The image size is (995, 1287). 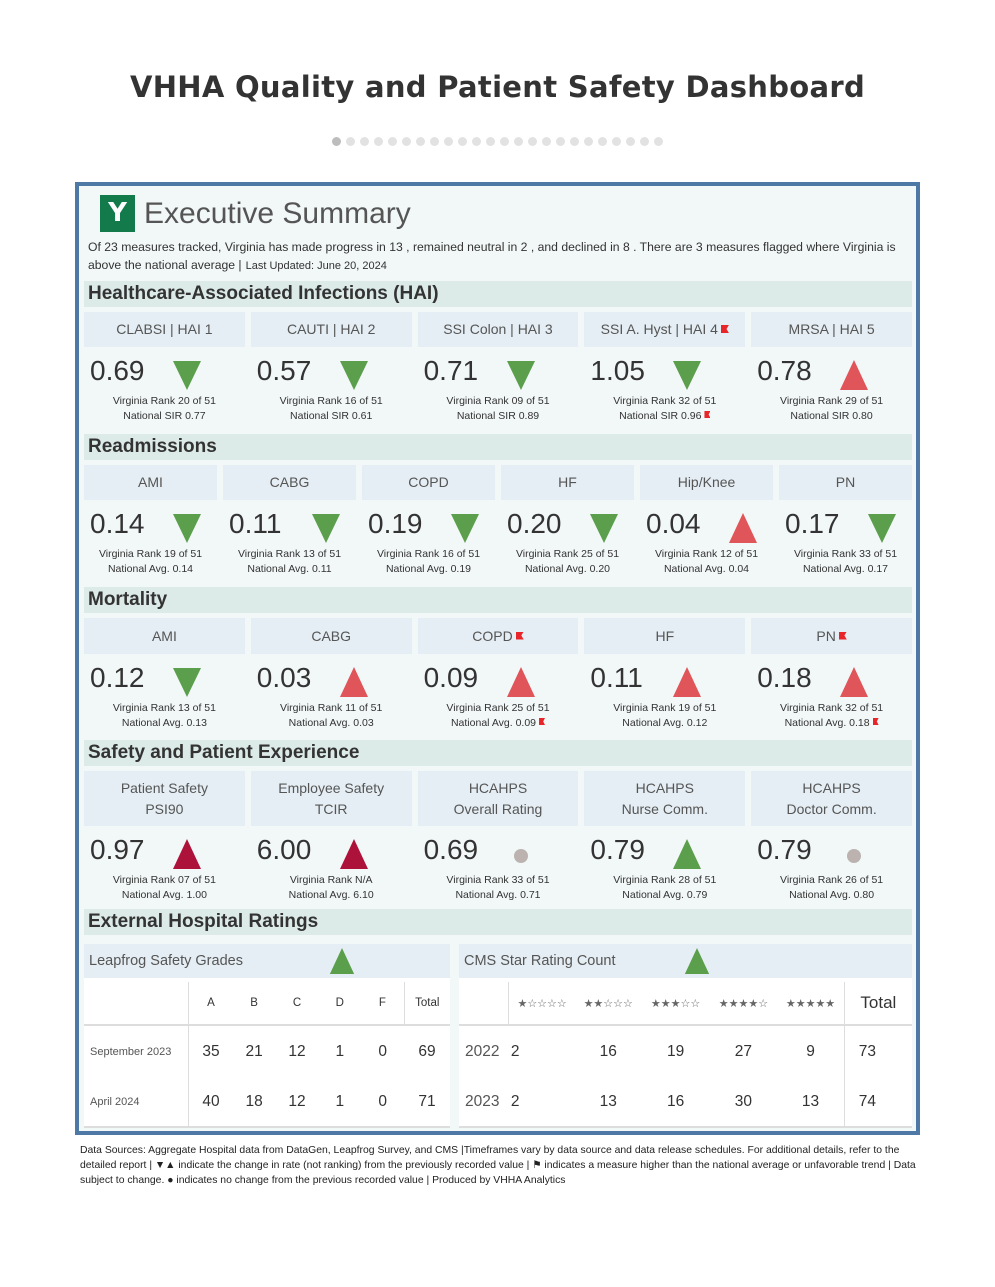 I want to click on card-label: Patient Safety, so click(x=164, y=787).